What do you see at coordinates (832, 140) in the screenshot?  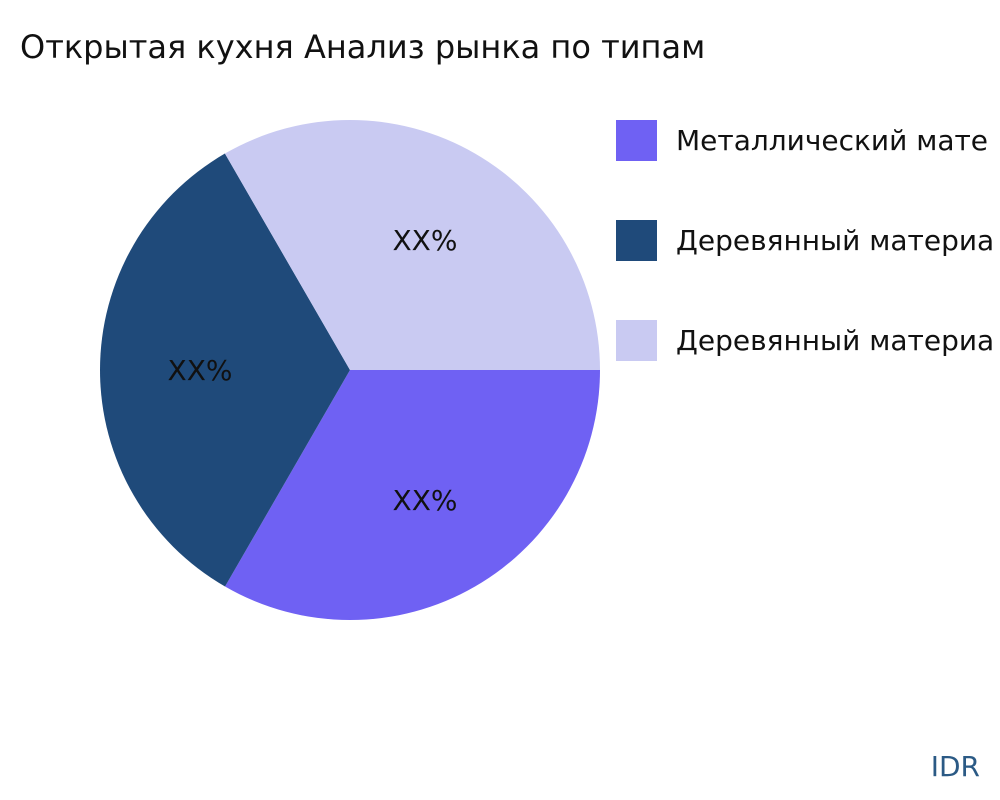 I see `legend-label: Металлический мате` at bounding box center [832, 140].